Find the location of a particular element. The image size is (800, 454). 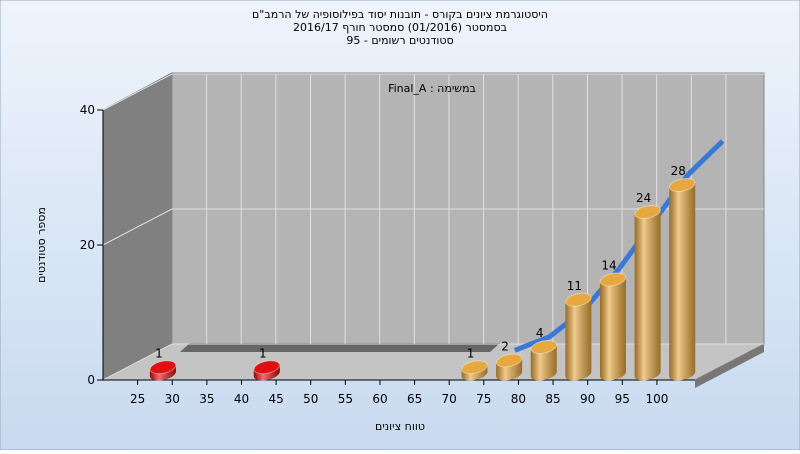

bar: 4 is located at coordinates (544, 353).